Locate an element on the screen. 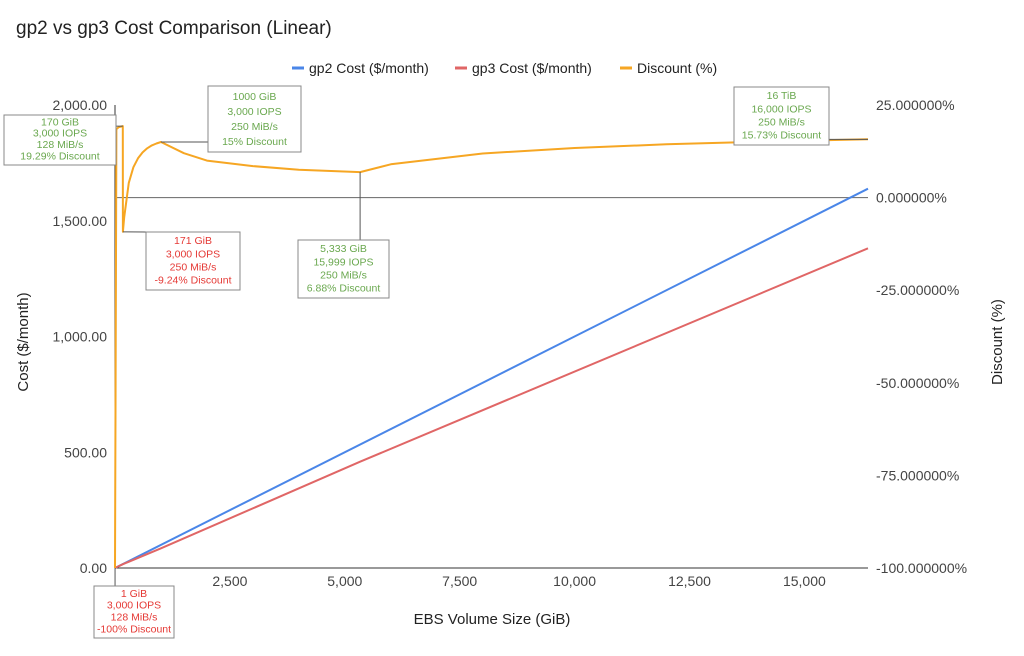  x-tick-label: 5,000 is located at coordinates (344, 581).